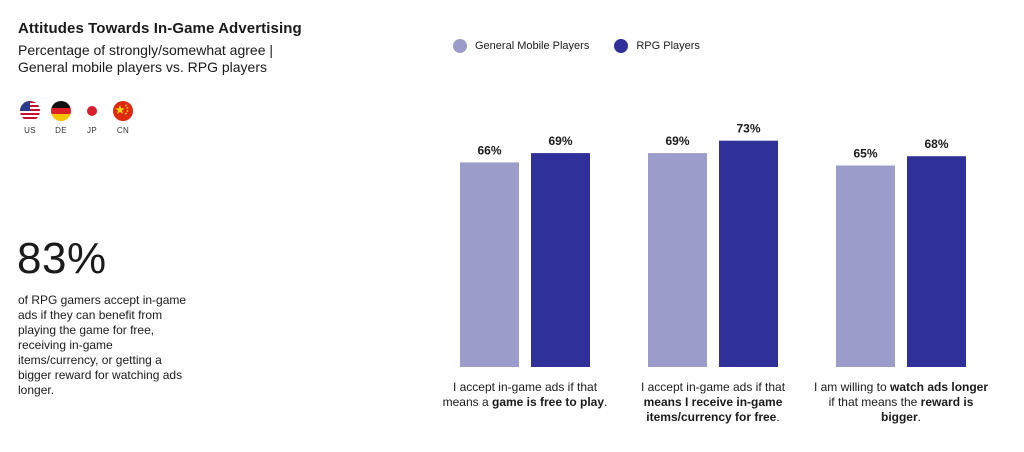 The height and width of the screenshot is (452, 1024). I want to click on chart-legend: General Mobile Players RPG Players, so click(589, 46).